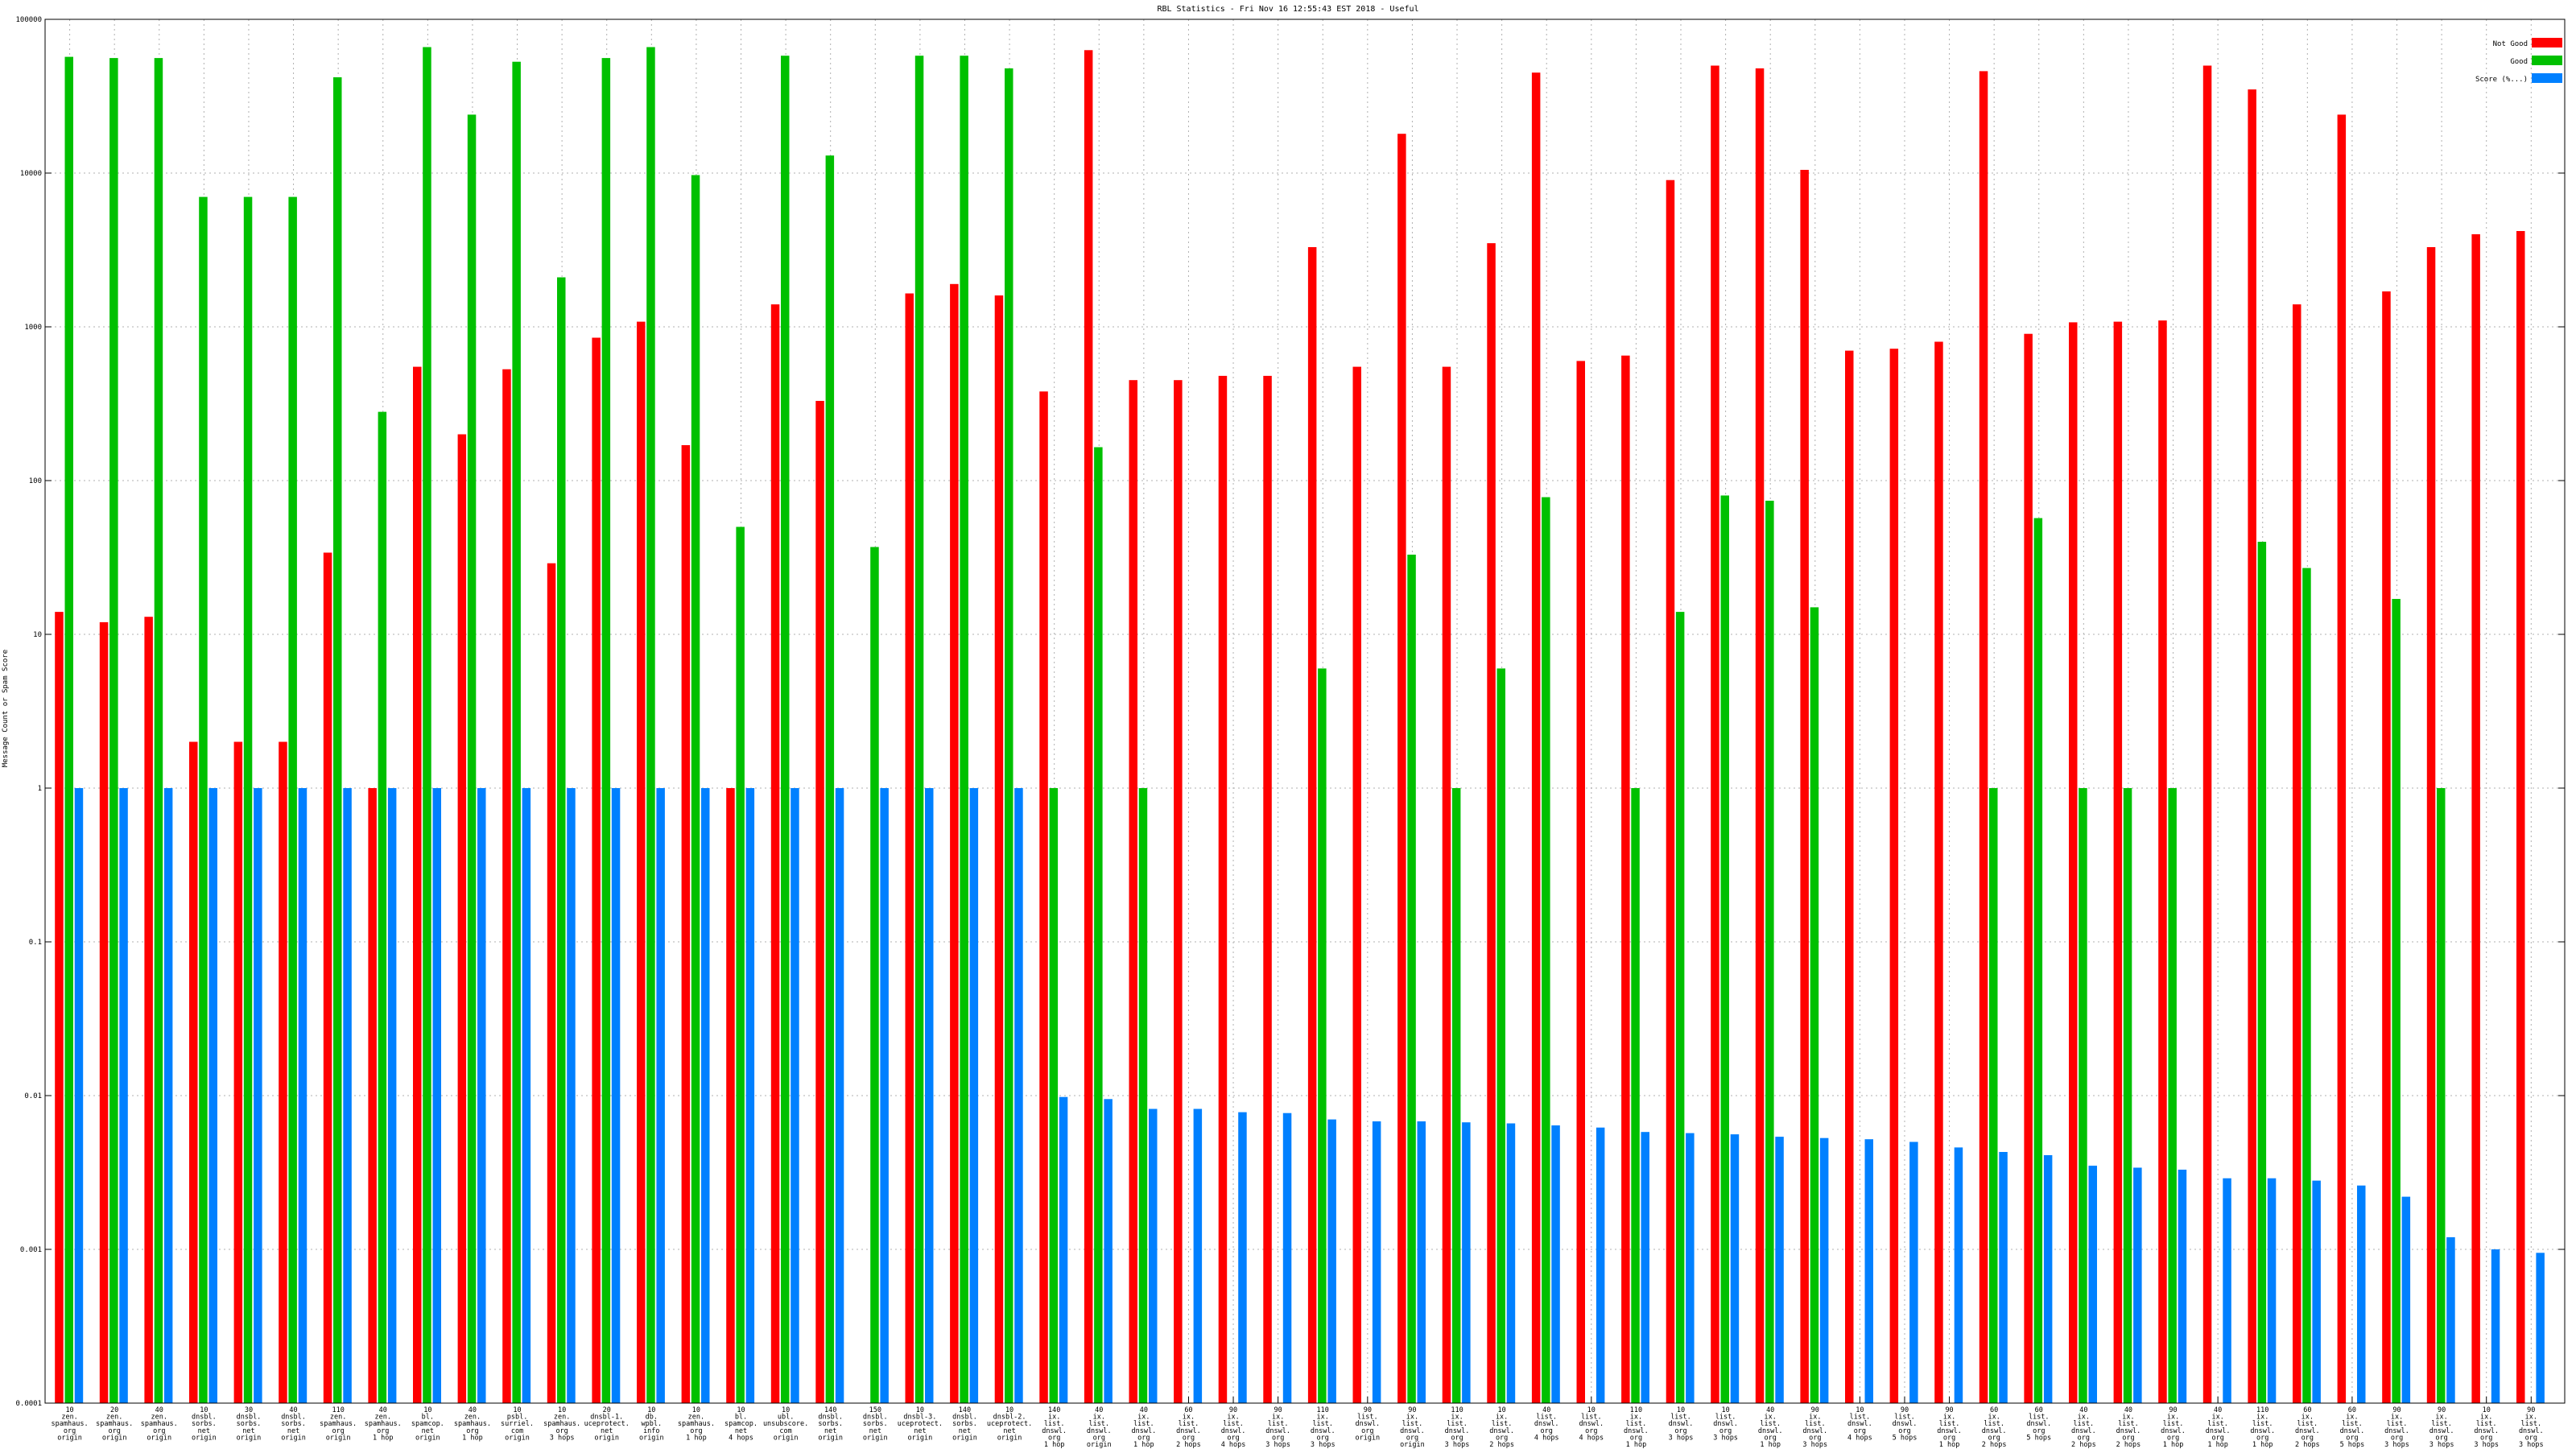 Image resolution: width=2576 pixels, height=1449 pixels. What do you see at coordinates (1144, 1410) in the screenshot?
I see `x-tick-label-line: 40` at bounding box center [1144, 1410].